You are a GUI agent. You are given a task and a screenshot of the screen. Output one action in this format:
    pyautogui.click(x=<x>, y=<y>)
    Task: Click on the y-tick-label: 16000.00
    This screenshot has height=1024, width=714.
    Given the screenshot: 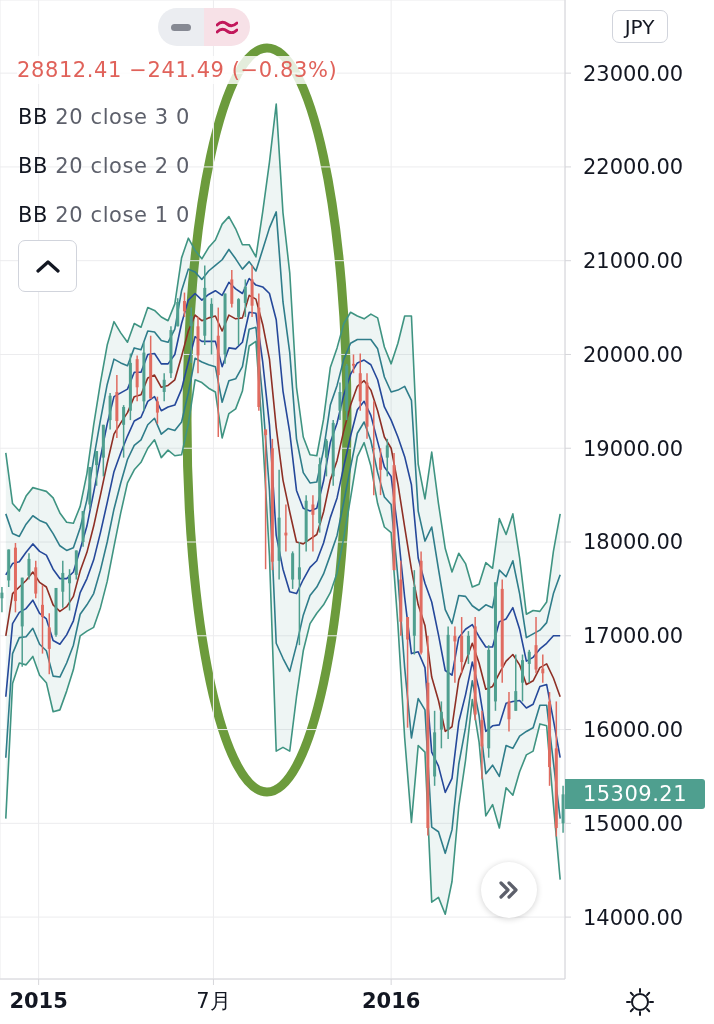 What is the action you would take?
    pyautogui.click(x=633, y=730)
    